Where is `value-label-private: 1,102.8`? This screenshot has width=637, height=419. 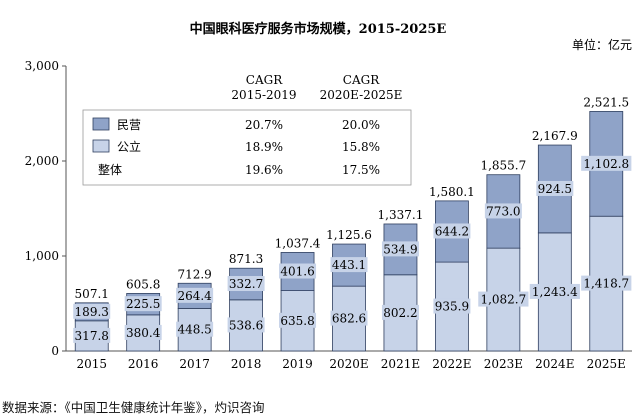
value-label-private: 1,102.8 is located at coordinates (606, 164).